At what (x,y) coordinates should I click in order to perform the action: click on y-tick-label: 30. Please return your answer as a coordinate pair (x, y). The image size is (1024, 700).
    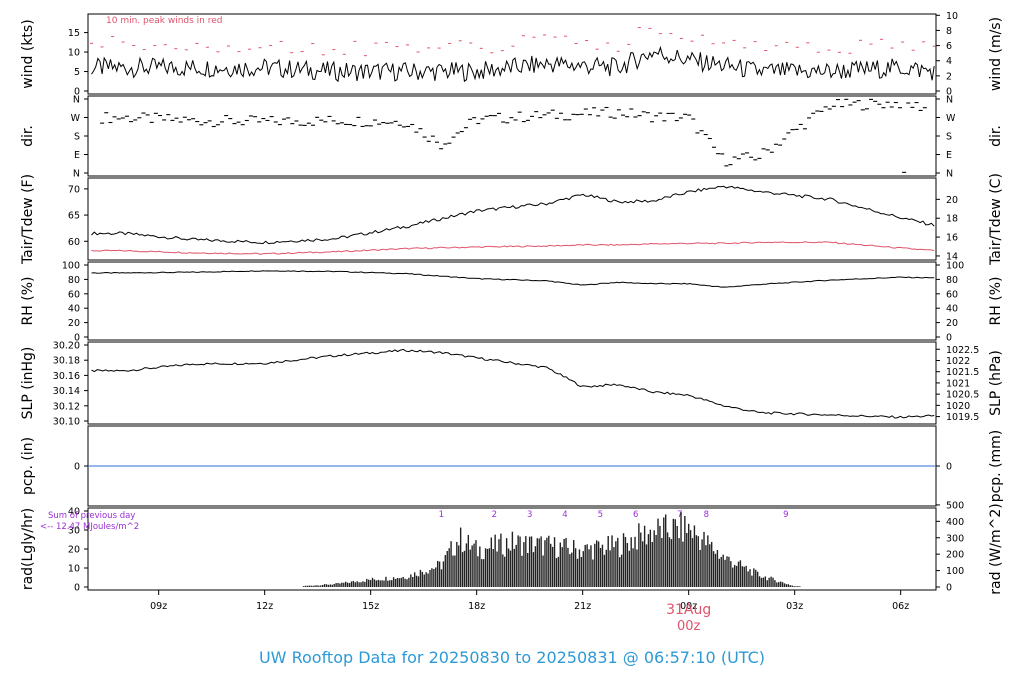
    Looking at the image, I should click on (74, 531).